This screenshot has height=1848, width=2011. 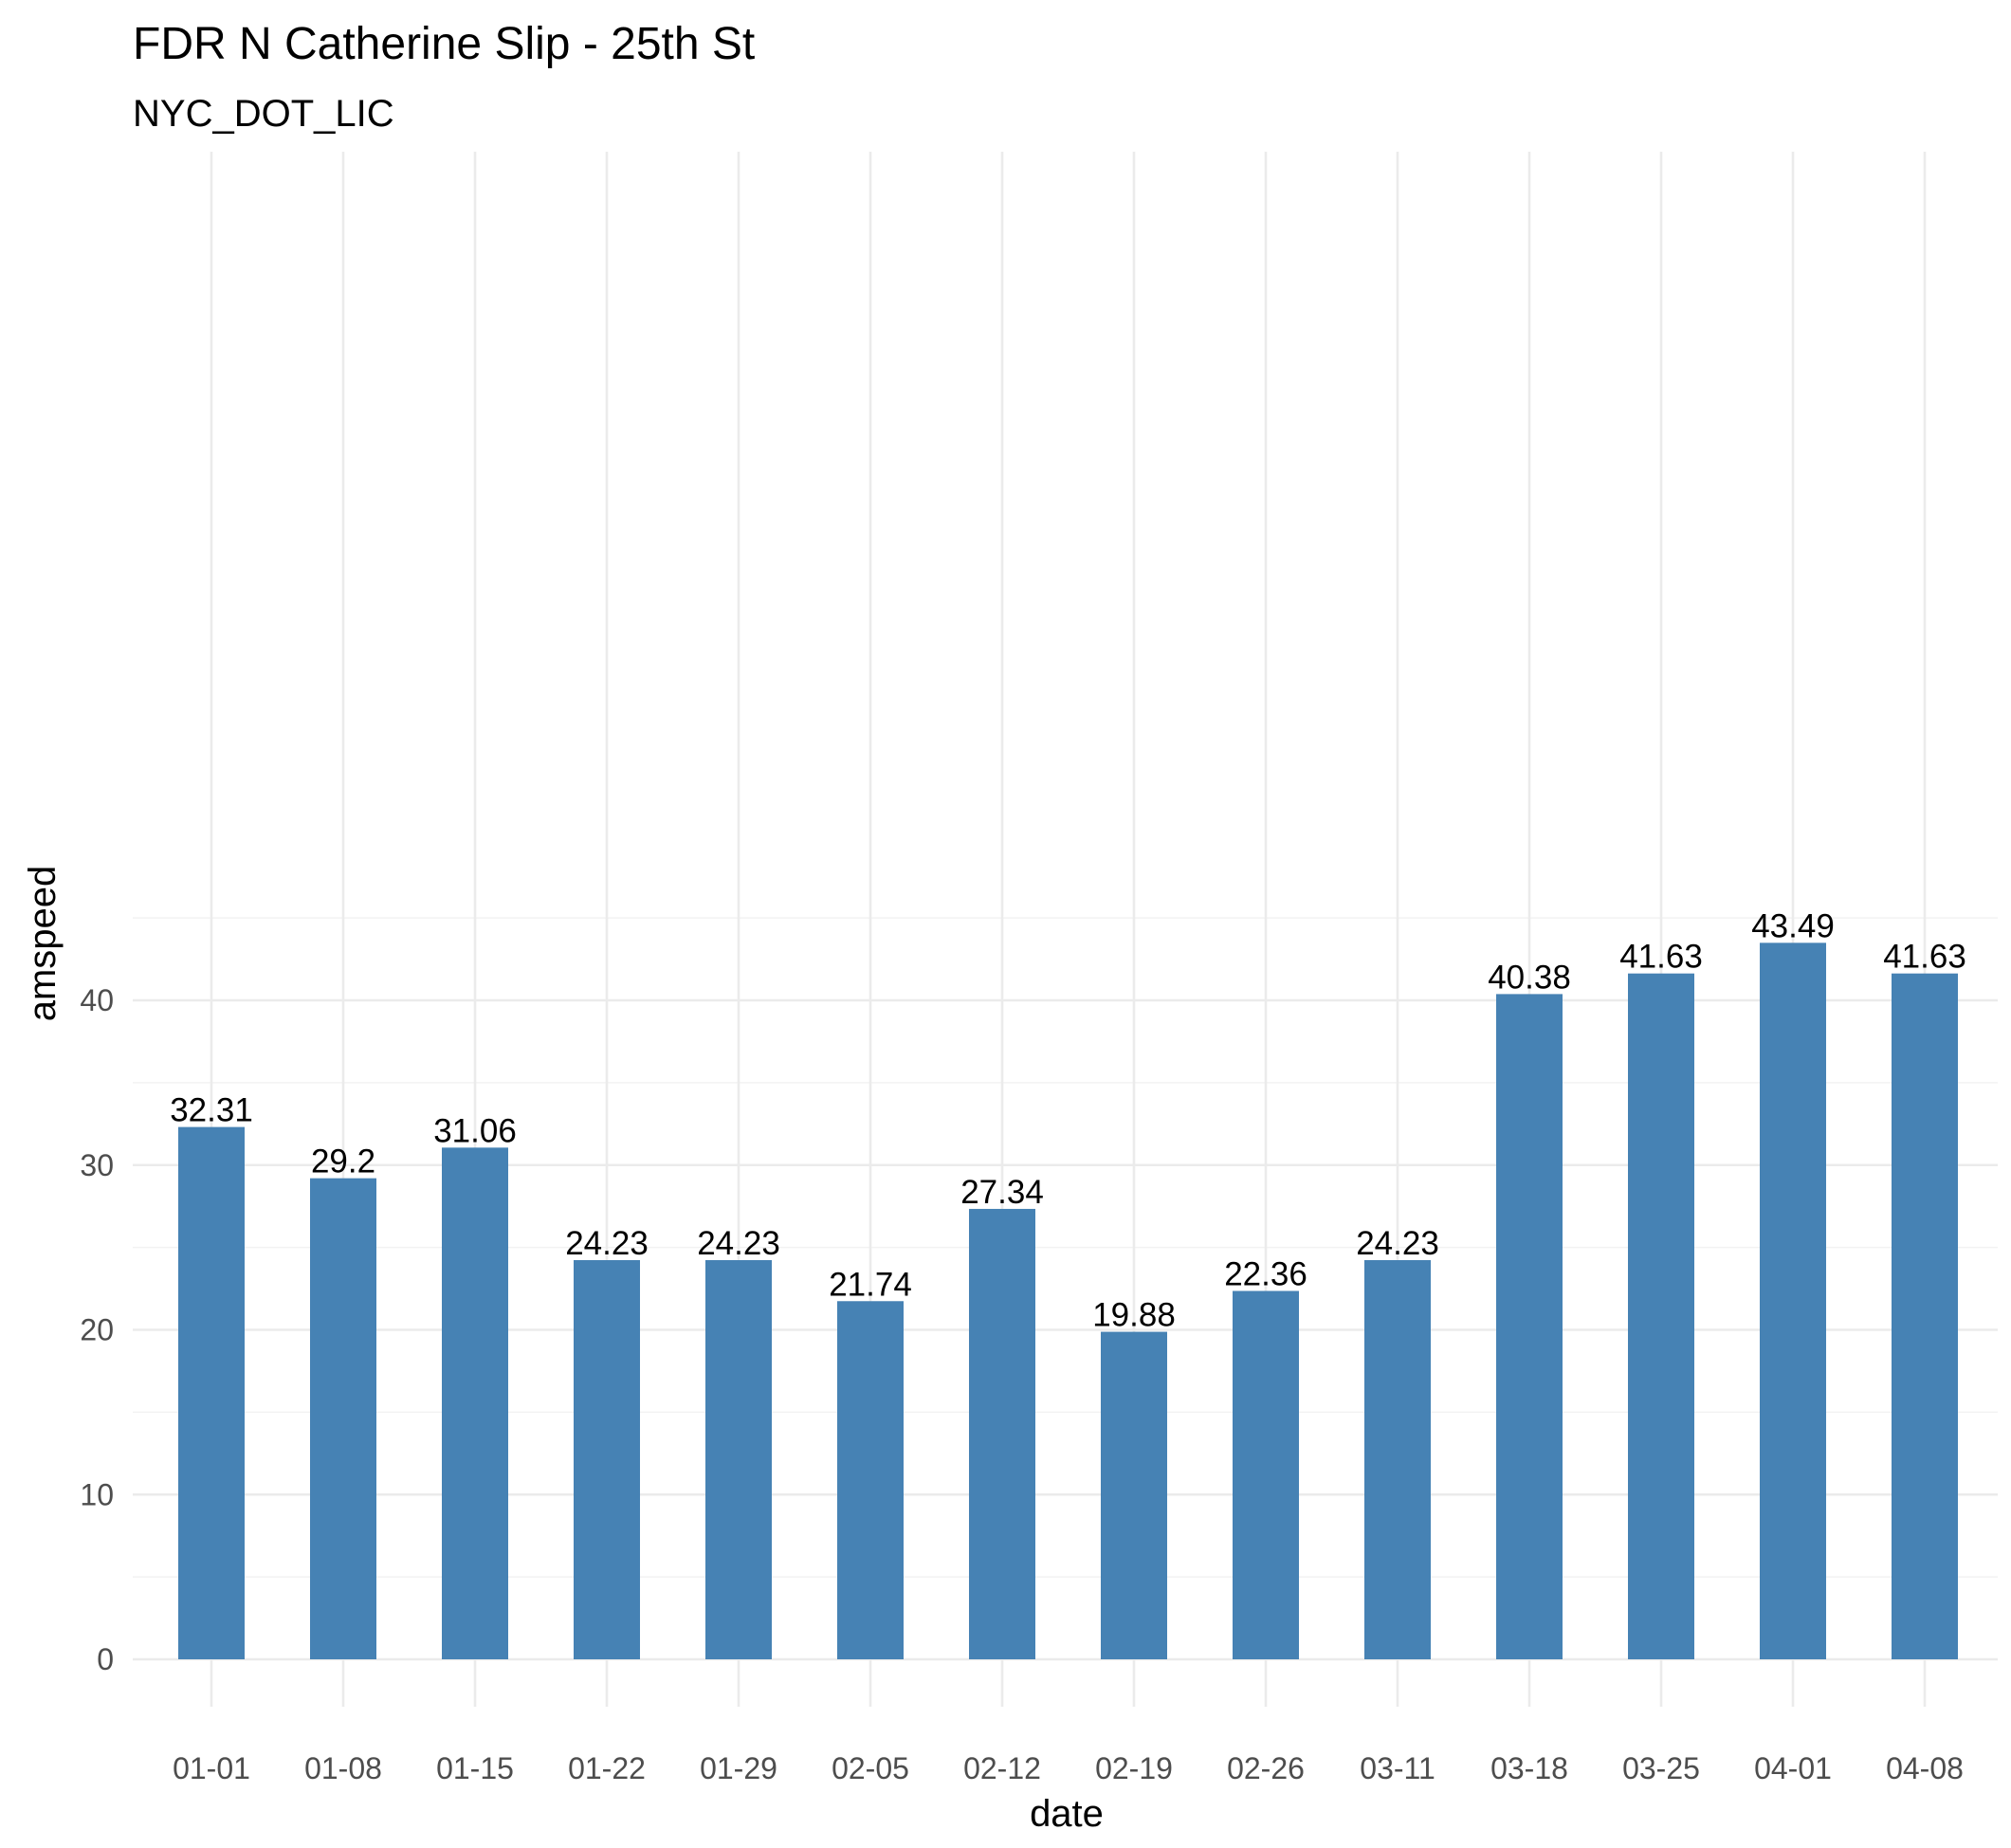 What do you see at coordinates (212, 1768) in the screenshot?
I see `x-tick-label-01-01: 01-01` at bounding box center [212, 1768].